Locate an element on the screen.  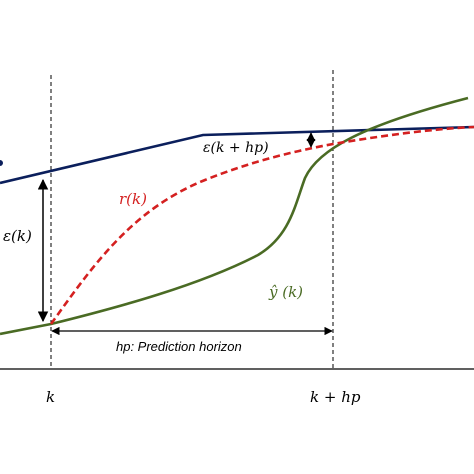
epsilon-k-label: ε(k) is located at coordinates (17, 236).